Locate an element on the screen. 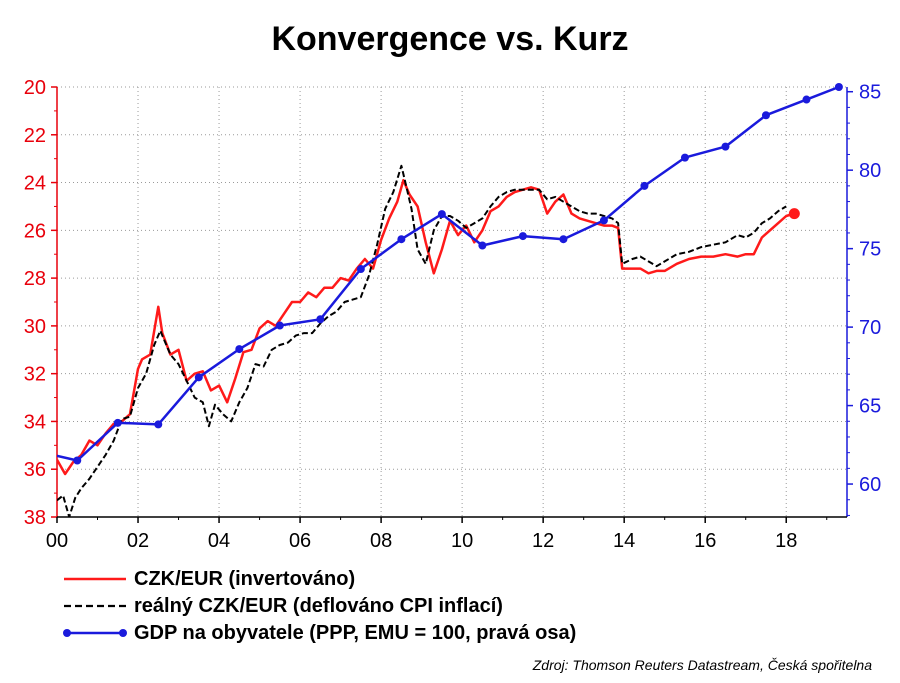 Image resolution: width=900 pixels, height=683 pixels. y-right-tick-label: 70 is located at coordinates (870, 328).